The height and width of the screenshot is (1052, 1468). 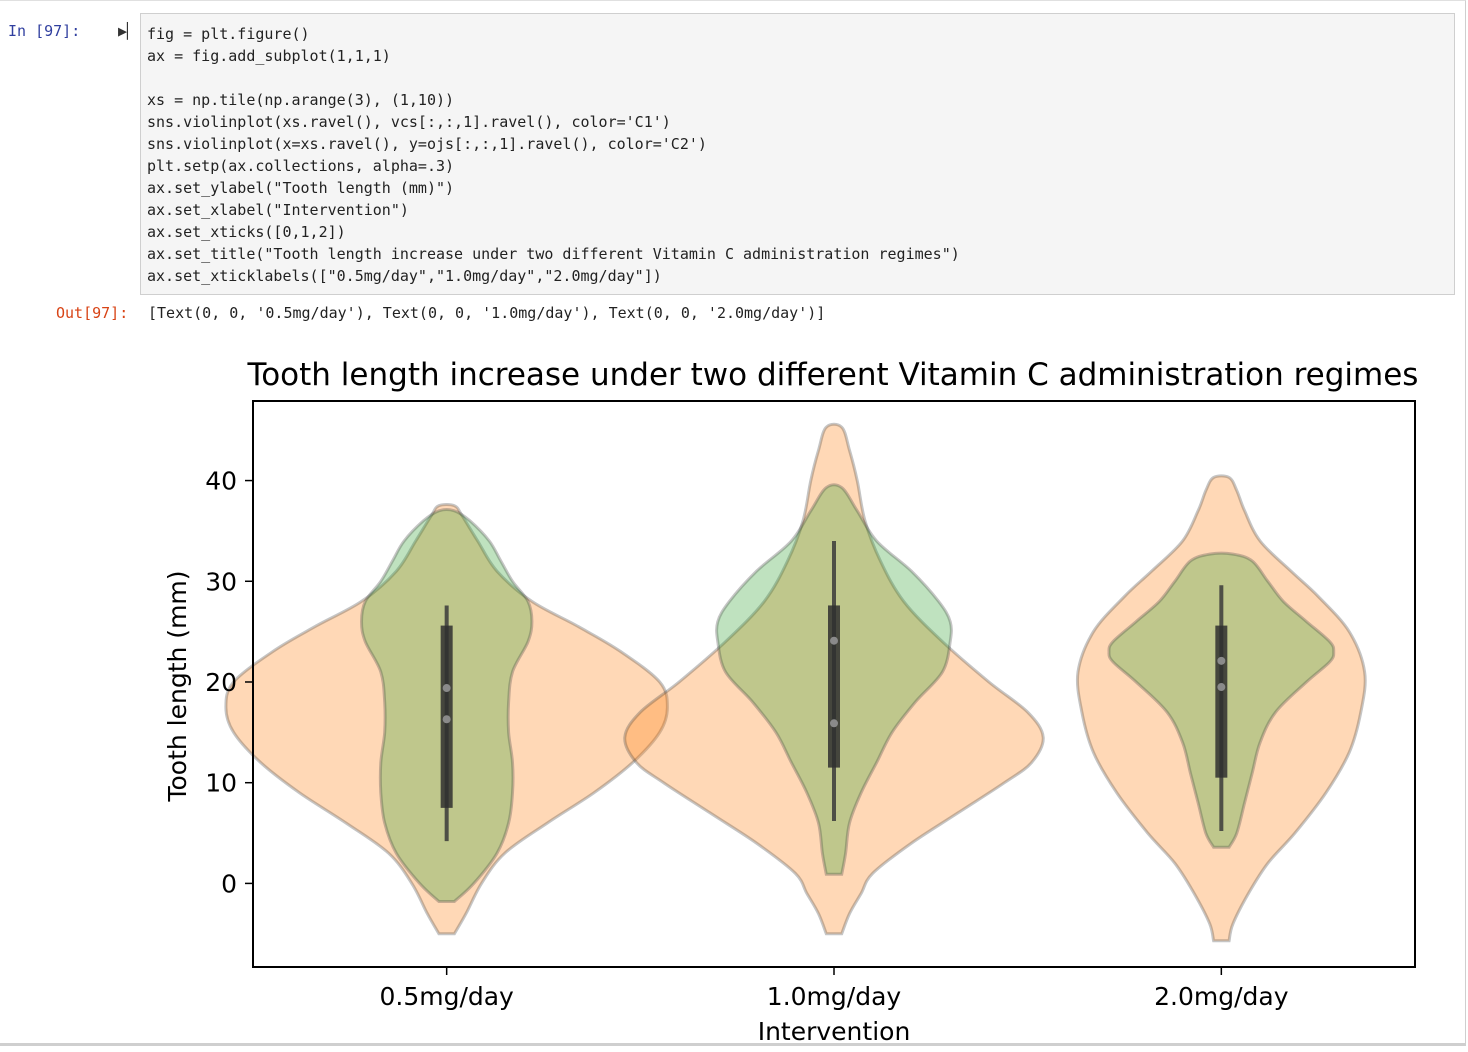 I want to click on y-axis-label: Tooth length (mm), so click(x=177, y=686).